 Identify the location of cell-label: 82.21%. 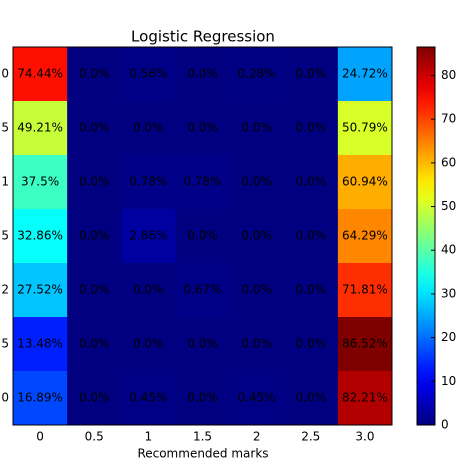
(365, 398).